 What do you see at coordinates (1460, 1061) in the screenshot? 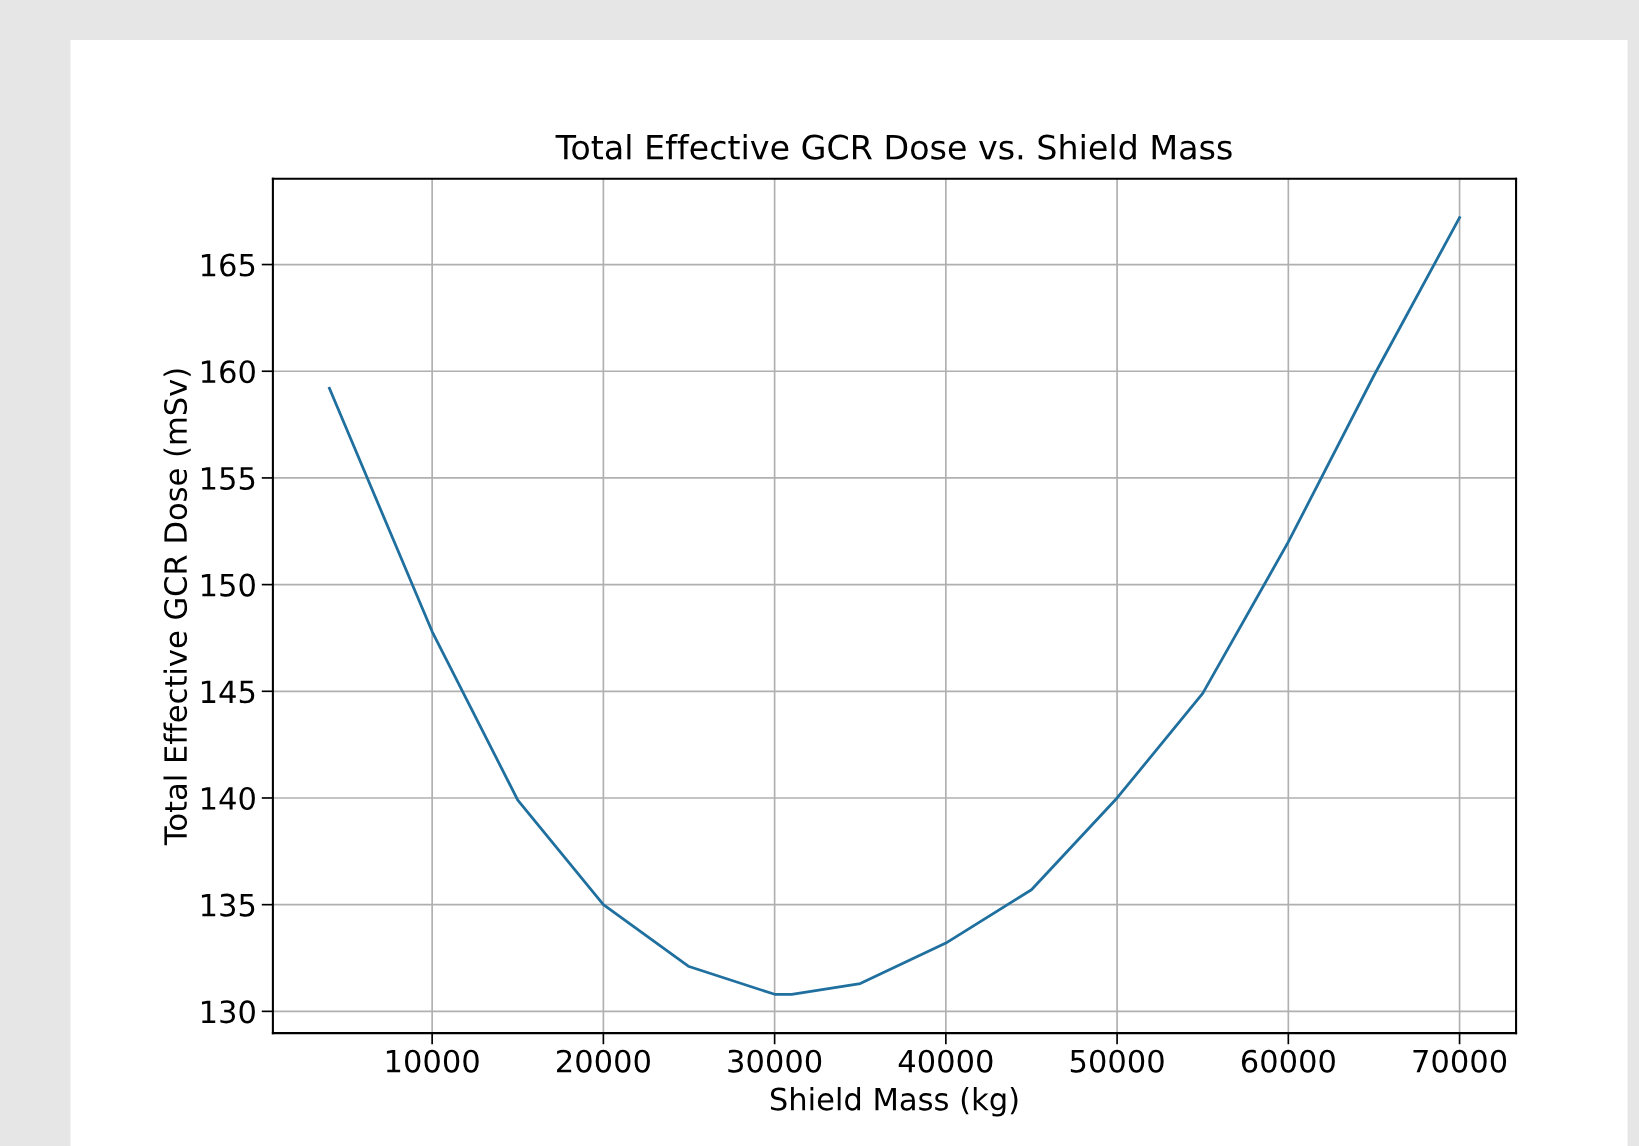
I see `x-tick-label: 70000` at bounding box center [1460, 1061].